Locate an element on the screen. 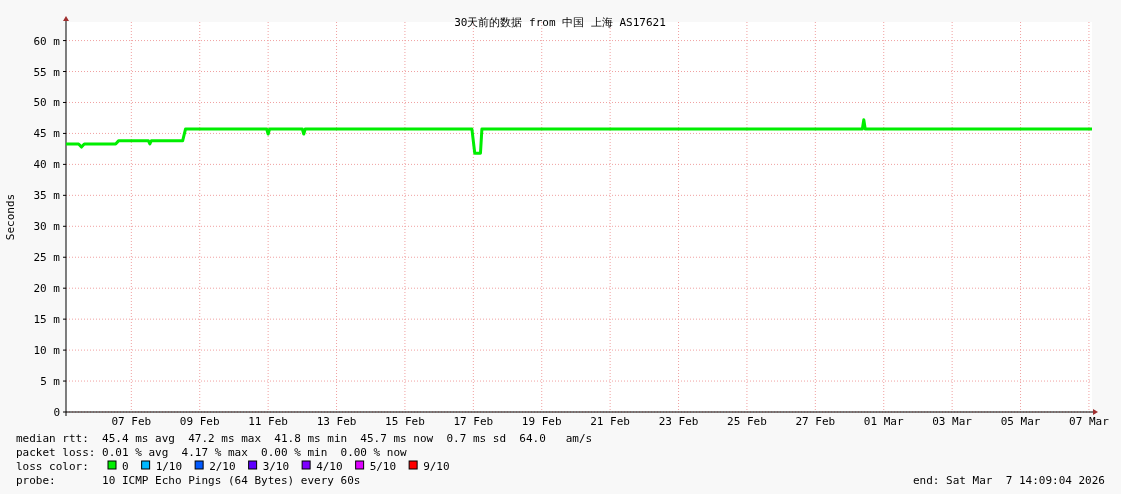  y-tick-label: 50 m is located at coordinates (47, 103).